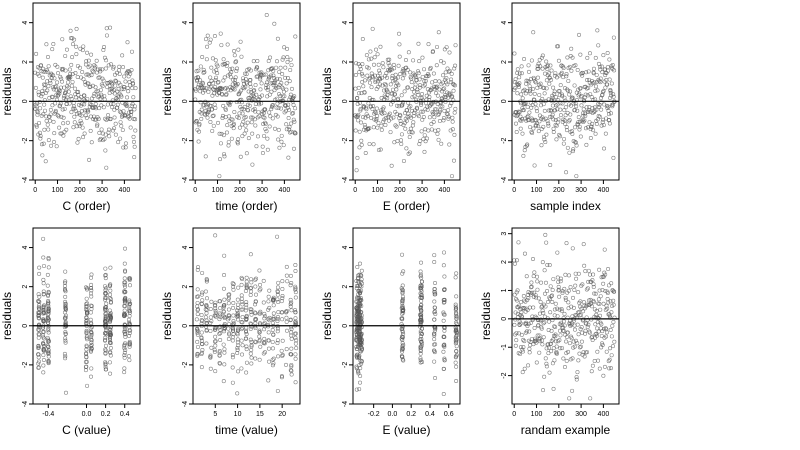 The width and height of the screenshot is (800, 450). Describe the element at coordinates (537, 190) in the screenshot. I see `x-tick-label: 100` at that location.